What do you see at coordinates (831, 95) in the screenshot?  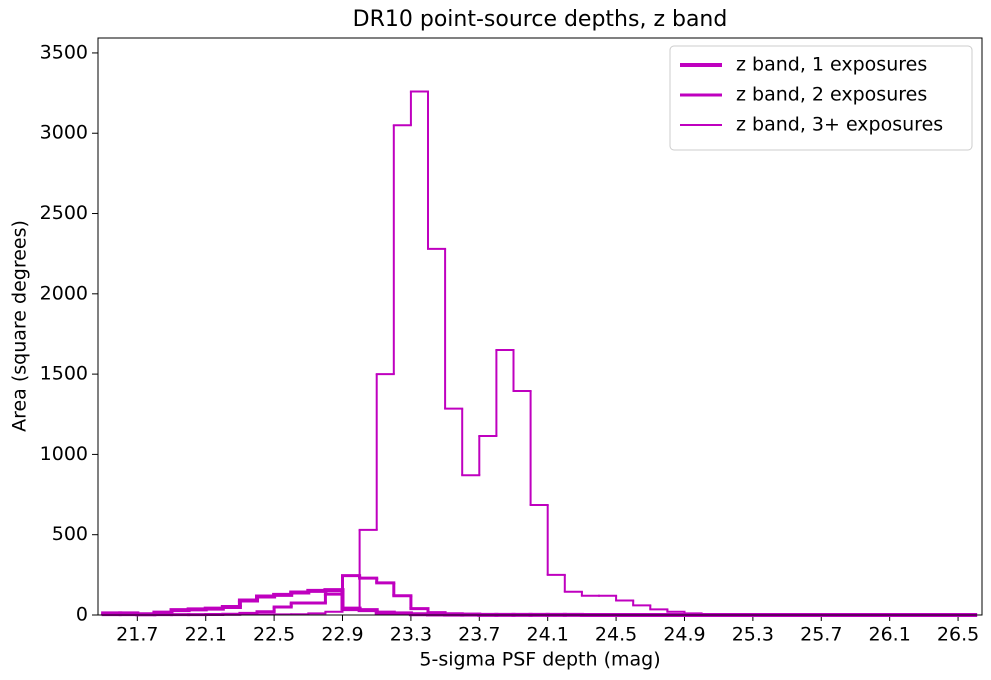 I see `legend-label: z band, 2 exposures` at bounding box center [831, 95].